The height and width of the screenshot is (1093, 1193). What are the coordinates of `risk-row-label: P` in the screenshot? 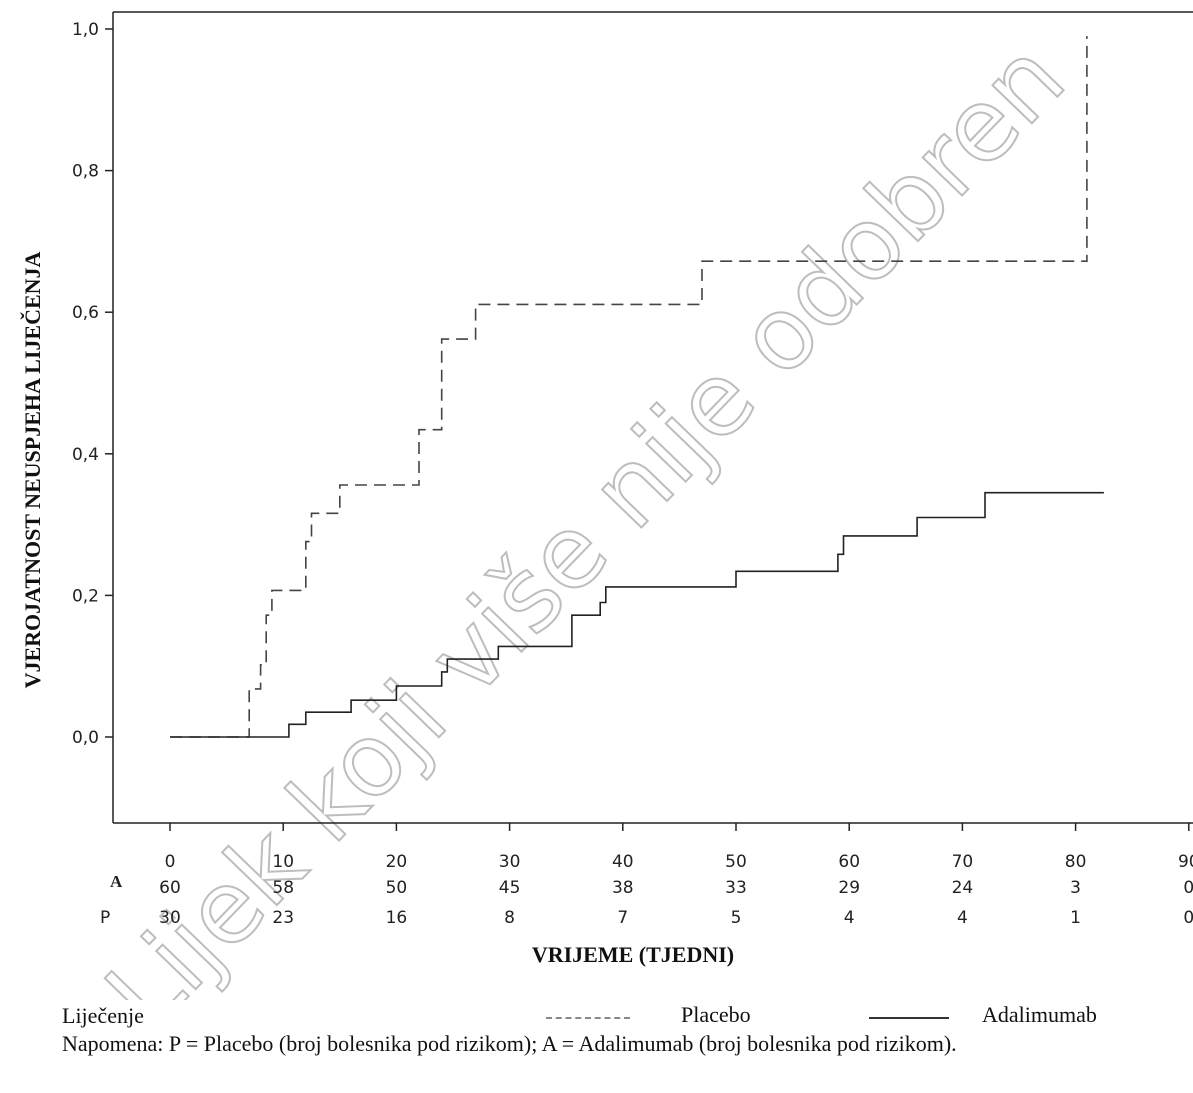 It's located at (105, 918).